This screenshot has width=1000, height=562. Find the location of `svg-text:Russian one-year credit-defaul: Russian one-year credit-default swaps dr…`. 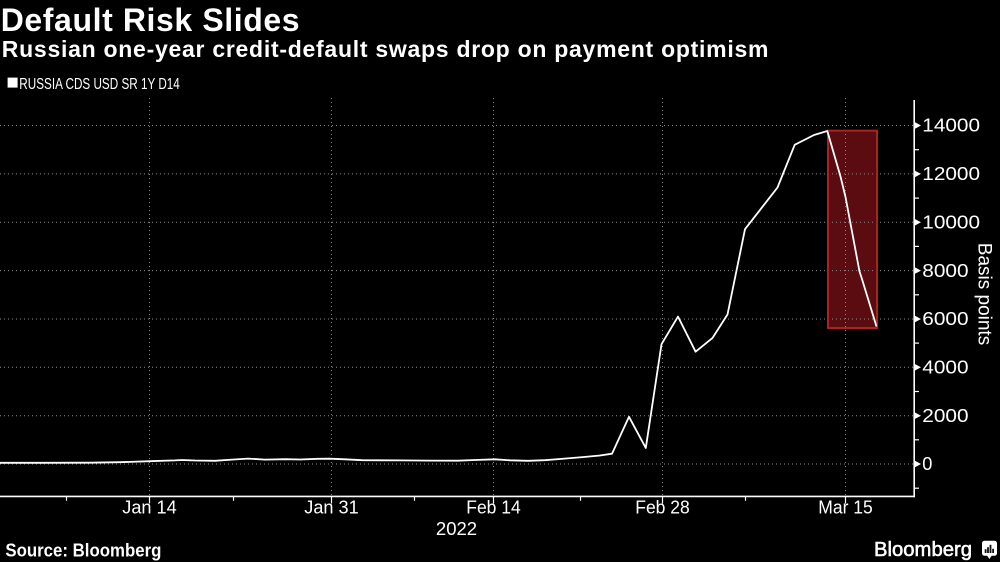

svg-text:Russian one-year credit-defaul: Russian one-year credit-default swaps dr… is located at coordinates (385, 49).